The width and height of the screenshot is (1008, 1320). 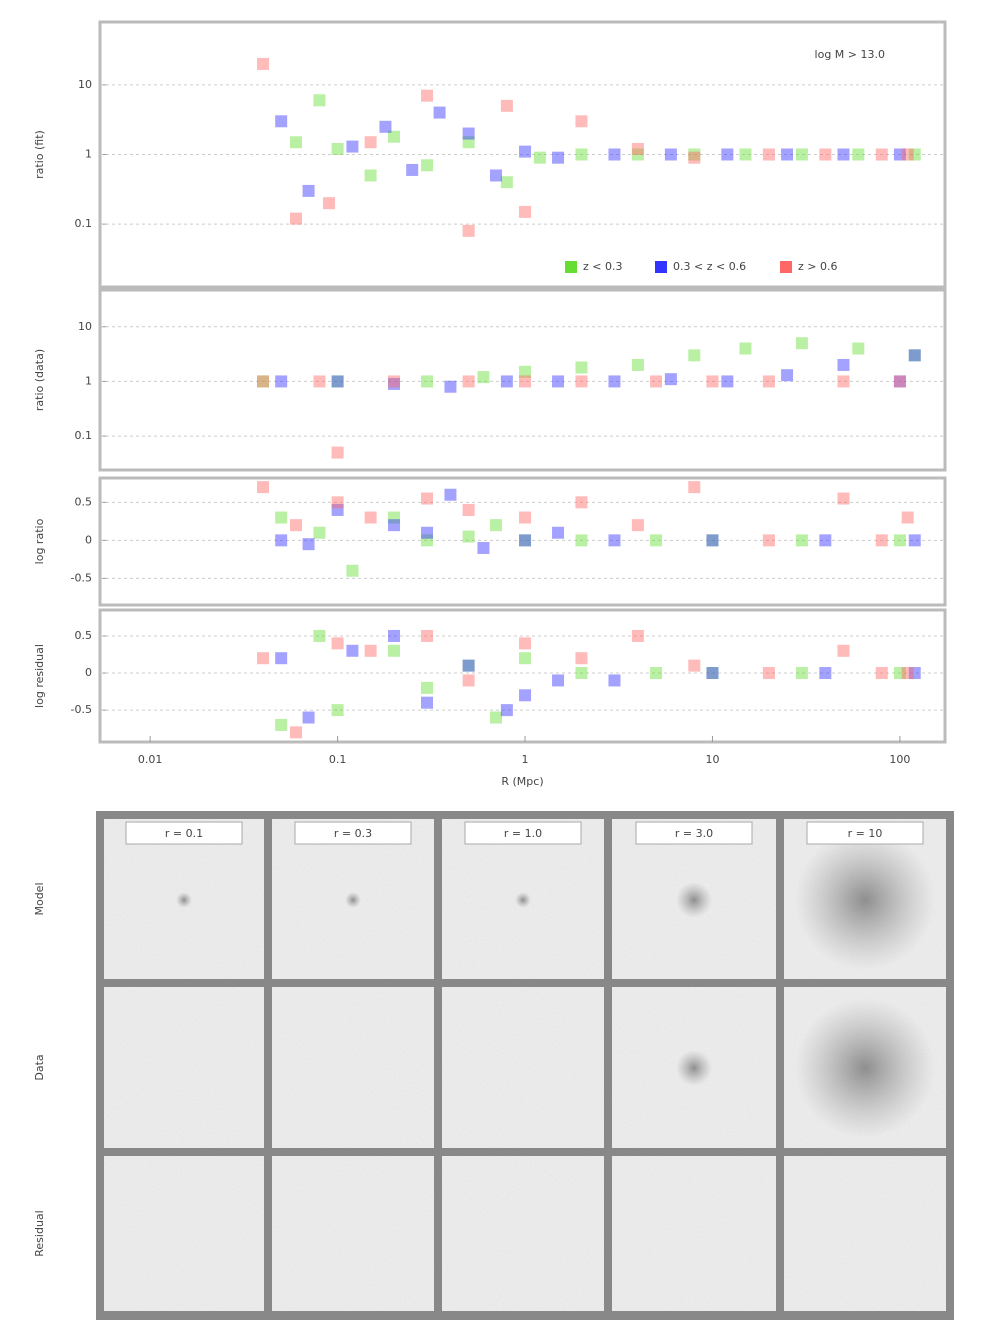 I want to click on x-axis-label: R (Mpc), so click(x=522, y=781).